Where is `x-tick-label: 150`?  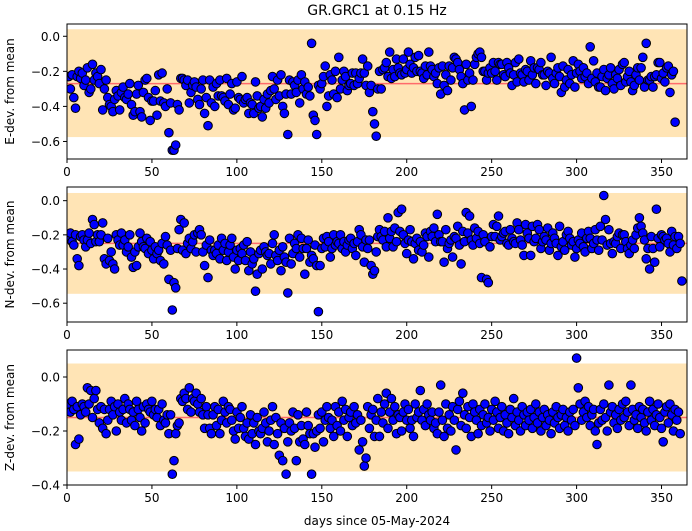 x-tick-label: 150 is located at coordinates (321, 498).